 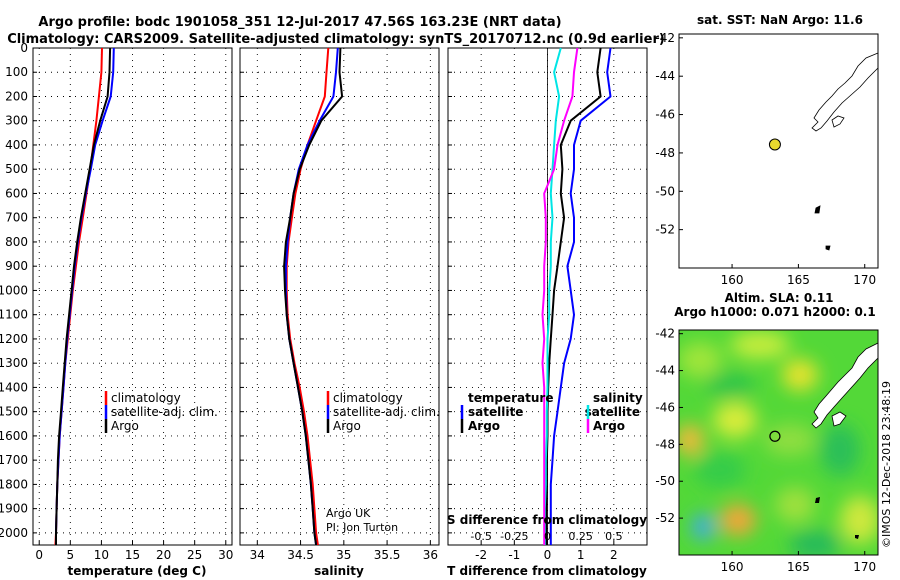 What do you see at coordinates (343, 555) in the screenshot?
I see `x-tick-label: 35` at bounding box center [343, 555].